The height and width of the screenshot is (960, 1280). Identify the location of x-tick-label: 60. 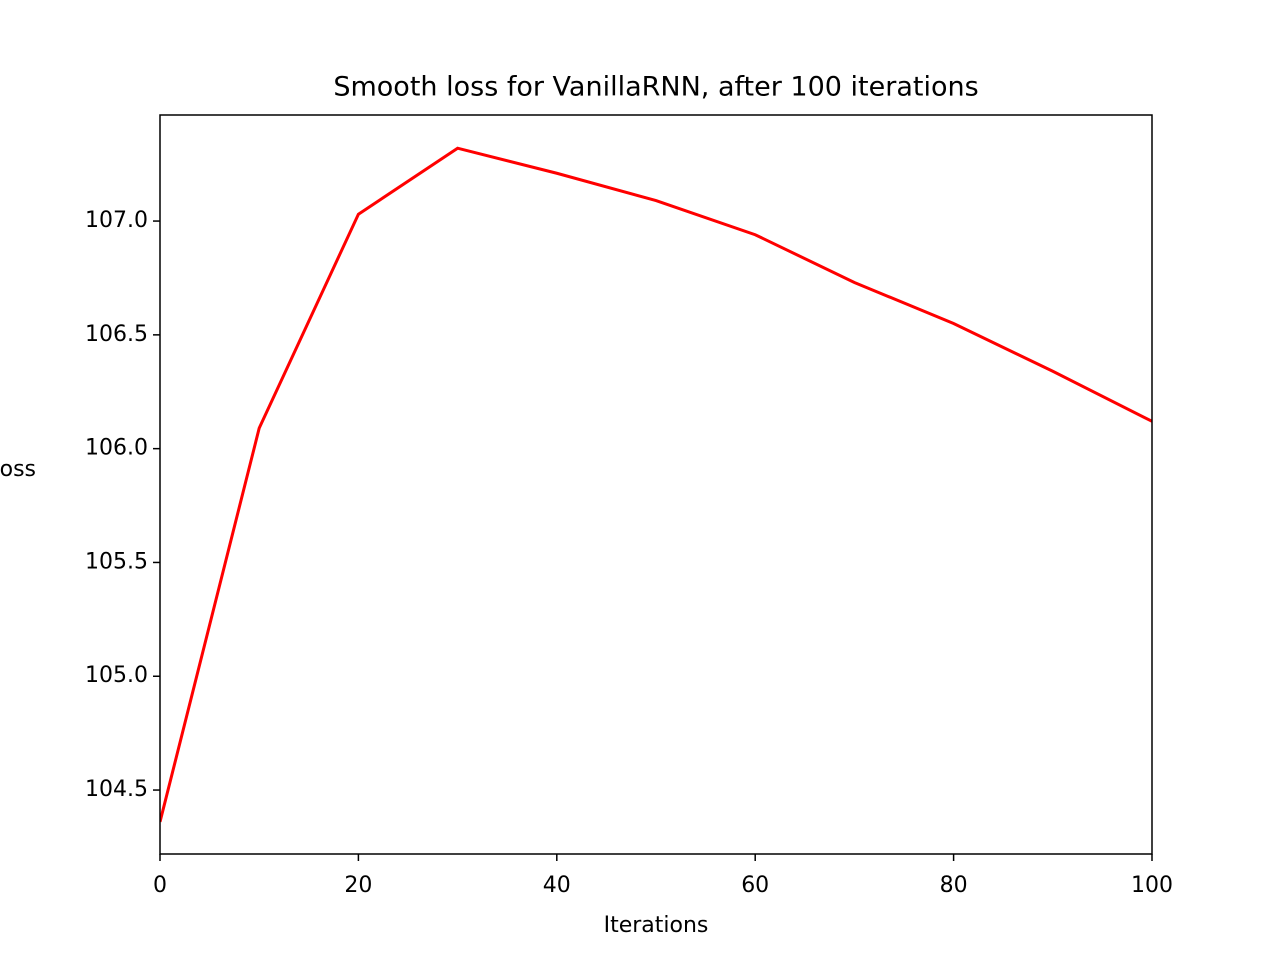
(755, 885).